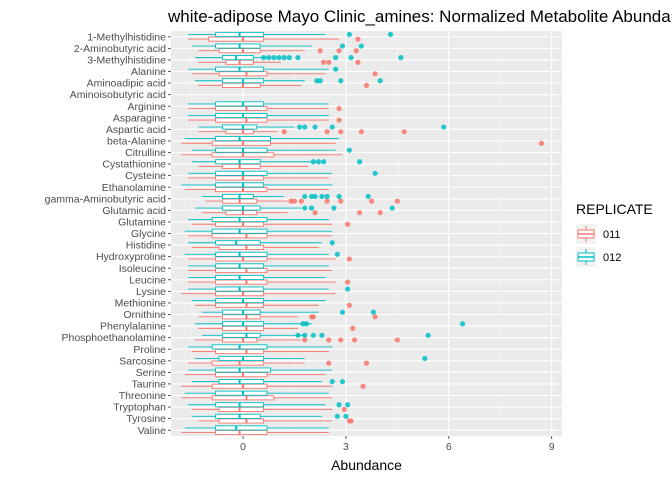 This screenshot has height=480, width=672. Describe the element at coordinates (126, 37) in the screenshot. I see `y-tick-label: 1-Methylhistidine` at that location.